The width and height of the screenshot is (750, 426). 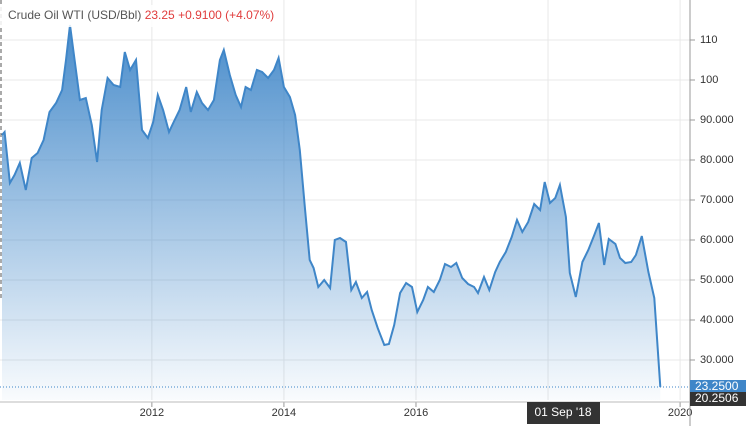 What do you see at coordinates (416, 413) in the screenshot?
I see `x-tick-label: 2016` at bounding box center [416, 413].